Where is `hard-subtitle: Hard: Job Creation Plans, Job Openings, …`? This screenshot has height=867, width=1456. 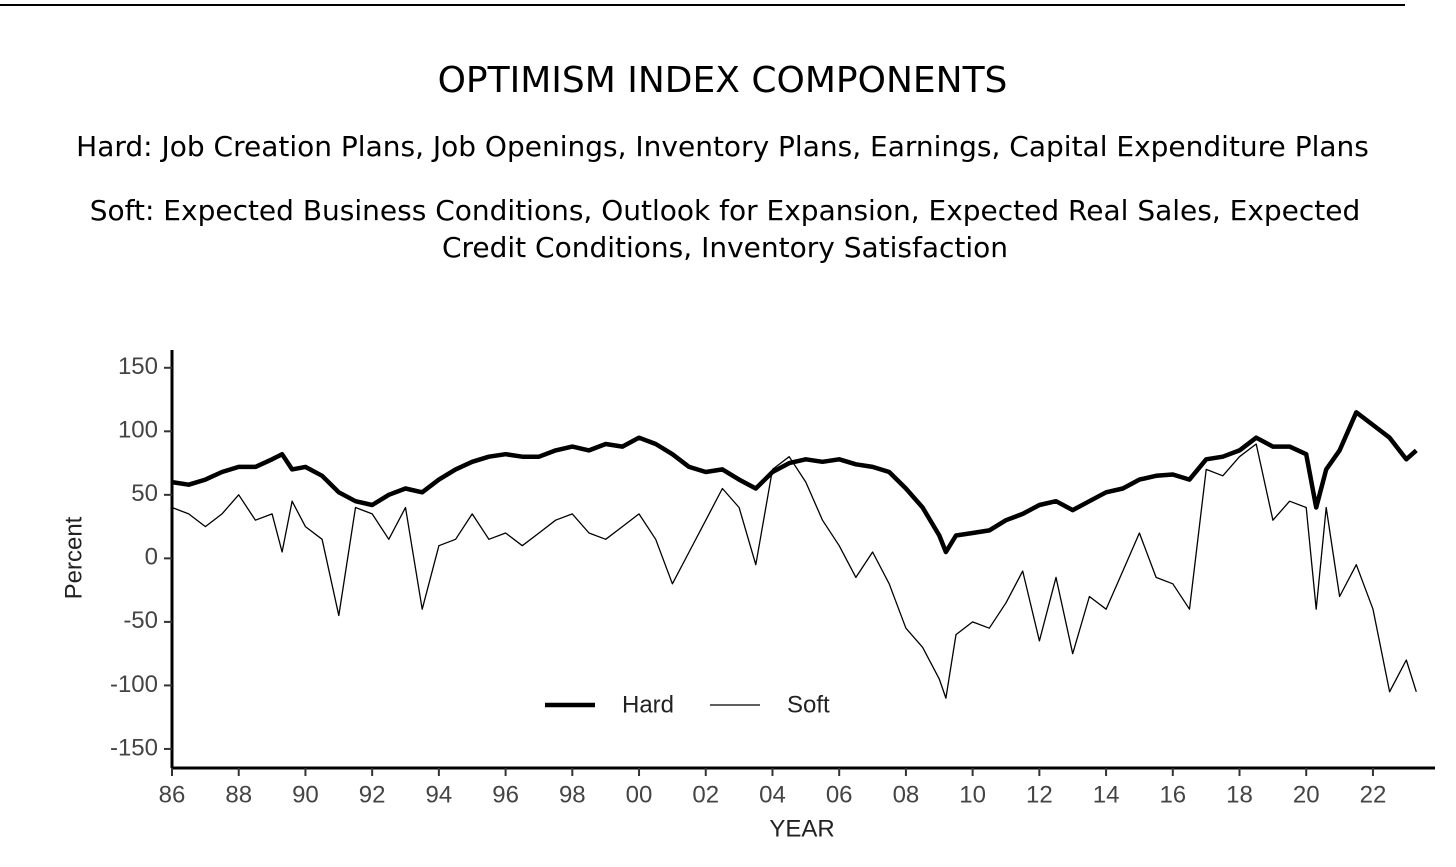
hard-subtitle: Hard: Job Creation Plans, Job Openings, … is located at coordinates (722, 146).